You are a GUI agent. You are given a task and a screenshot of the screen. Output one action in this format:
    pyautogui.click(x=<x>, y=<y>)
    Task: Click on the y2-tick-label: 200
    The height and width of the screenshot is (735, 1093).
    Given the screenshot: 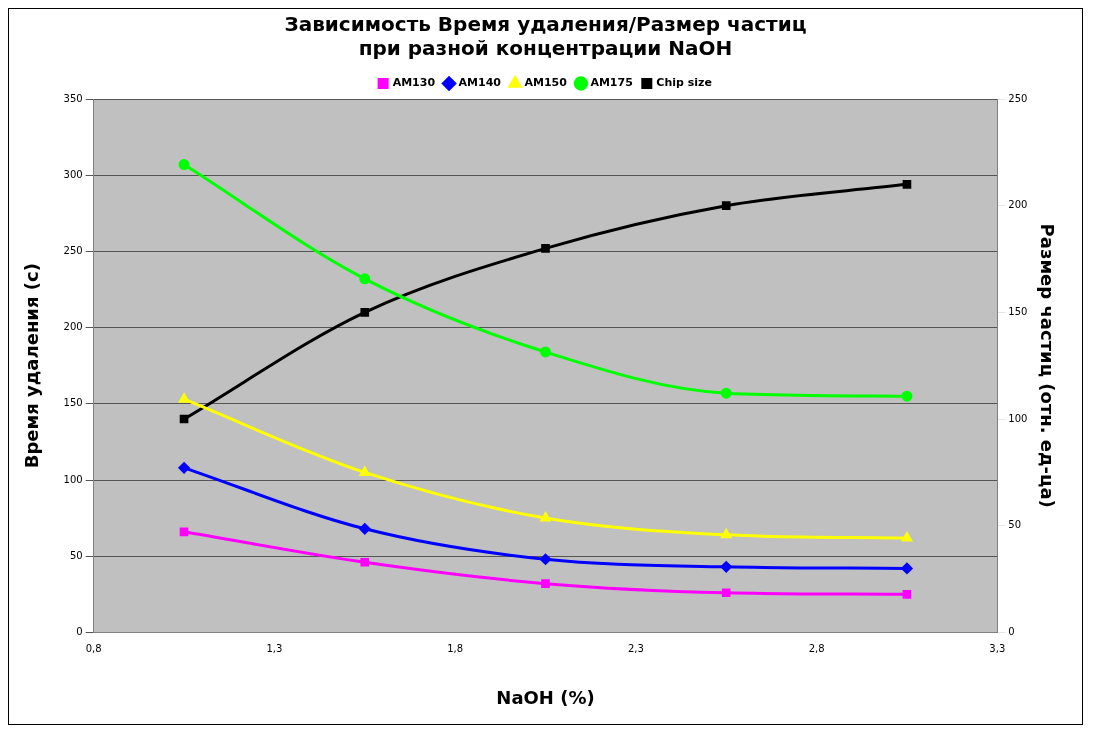 What is the action you would take?
    pyautogui.click(x=1018, y=205)
    